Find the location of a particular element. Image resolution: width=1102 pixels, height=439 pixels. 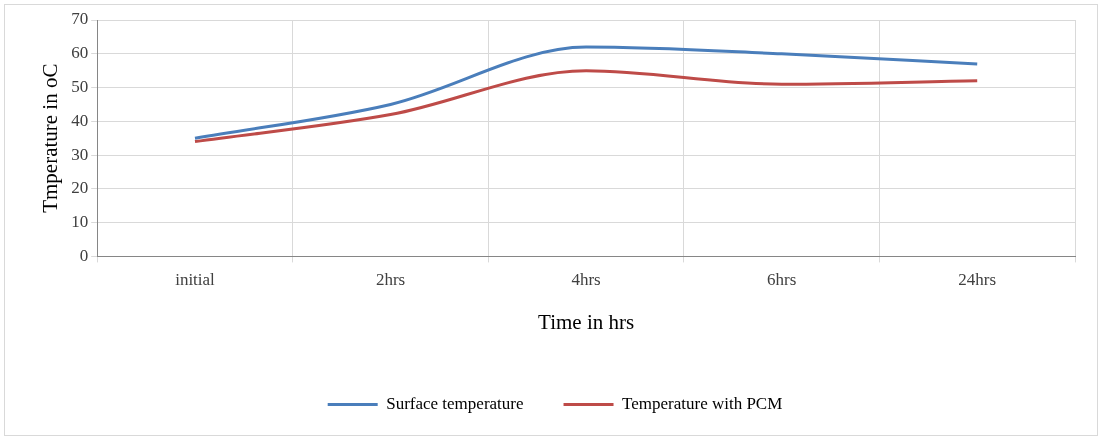

x-axis-title: Time in hrs is located at coordinates (586, 321).